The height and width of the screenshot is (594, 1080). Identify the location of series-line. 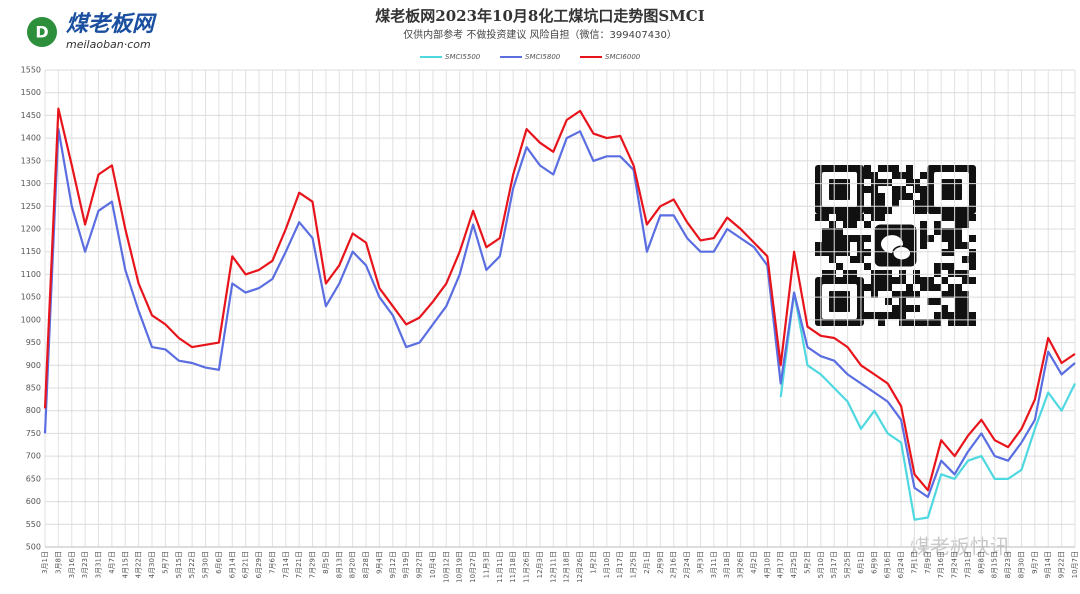
(927, 406).